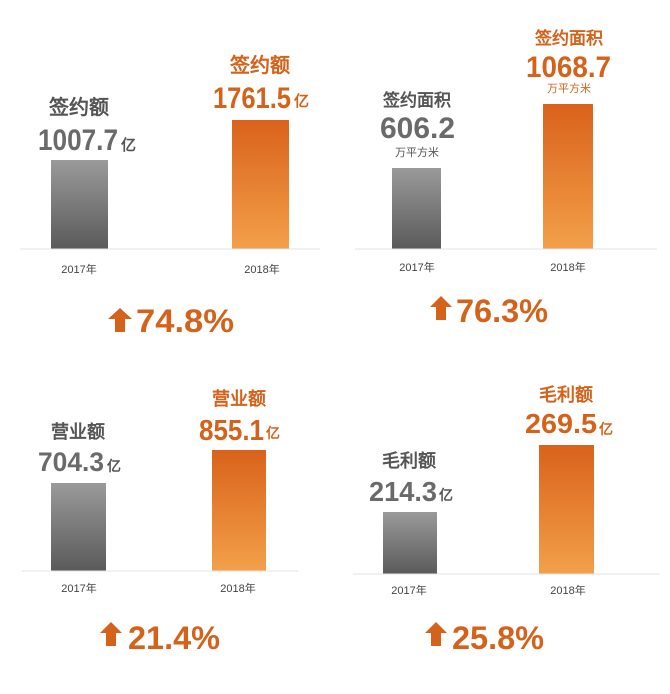 This screenshot has width=670, height=694. I want to click on value-2018: 1068.7, so click(568, 67).